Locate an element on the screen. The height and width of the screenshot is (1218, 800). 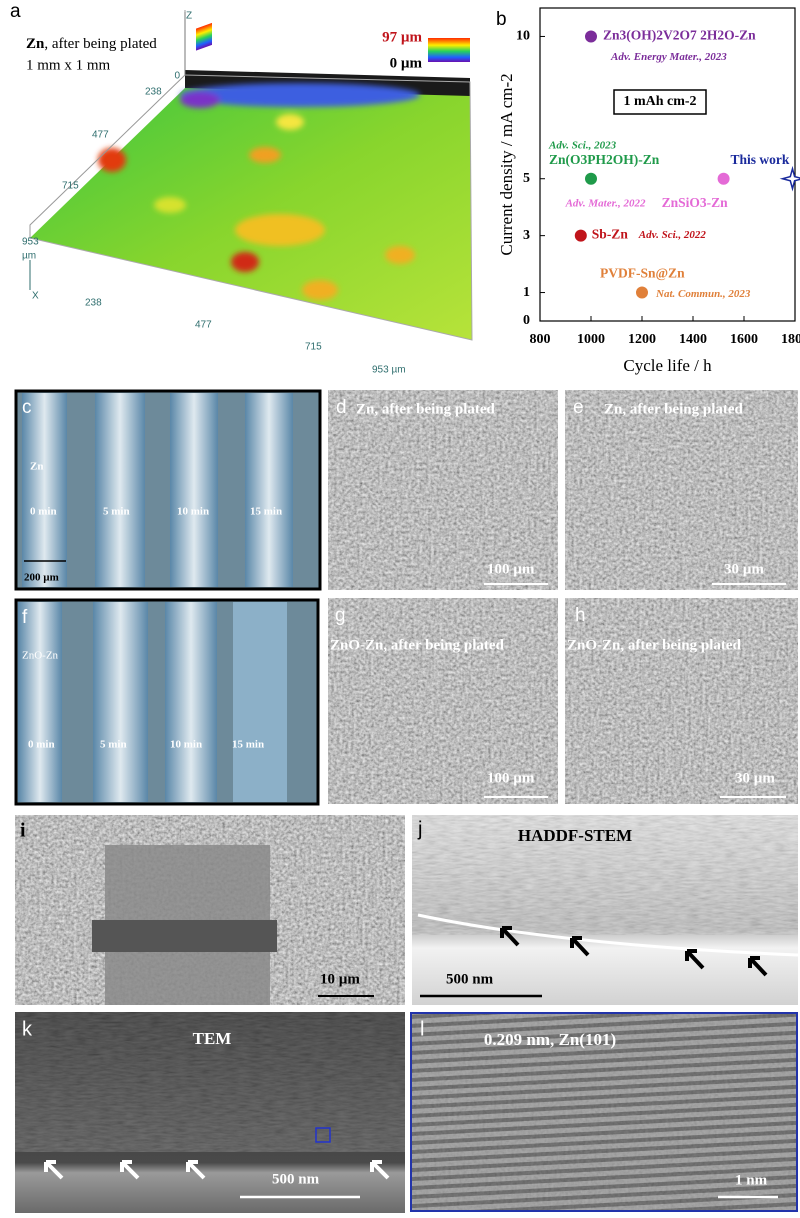
scale-label: 1 nm is located at coordinates (751, 1180).